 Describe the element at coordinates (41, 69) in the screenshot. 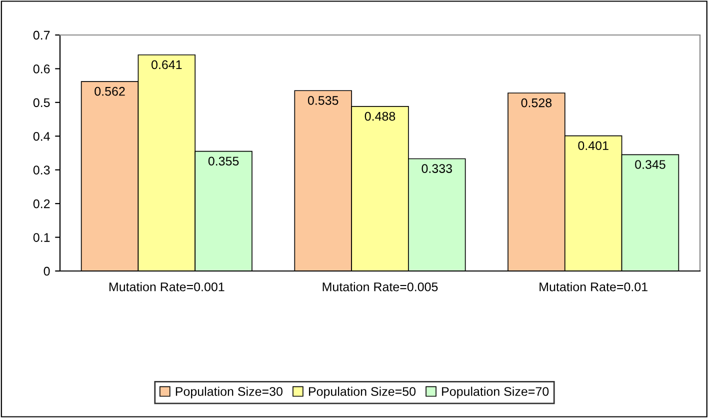

I see `y-tick-label: 0.6` at that location.